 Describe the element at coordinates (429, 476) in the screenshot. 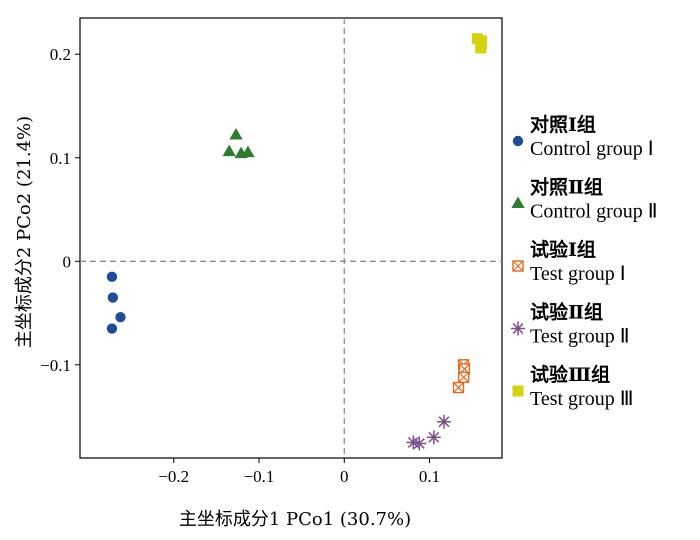

I see `x-tick-label: 0.1` at that location.